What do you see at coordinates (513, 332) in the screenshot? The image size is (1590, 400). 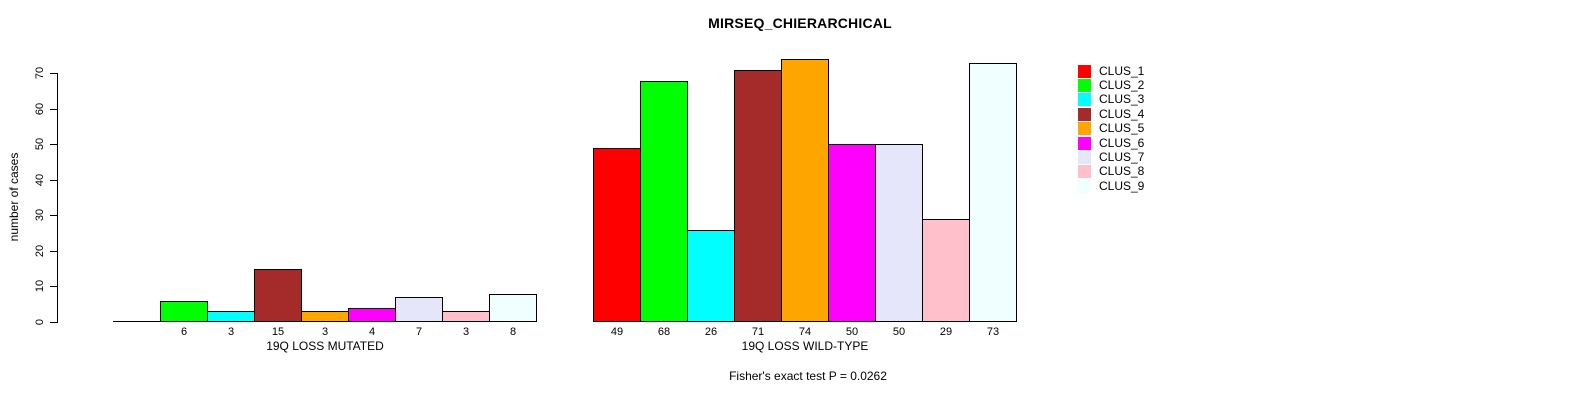 I see `bar-value-label: 8` at bounding box center [513, 332].